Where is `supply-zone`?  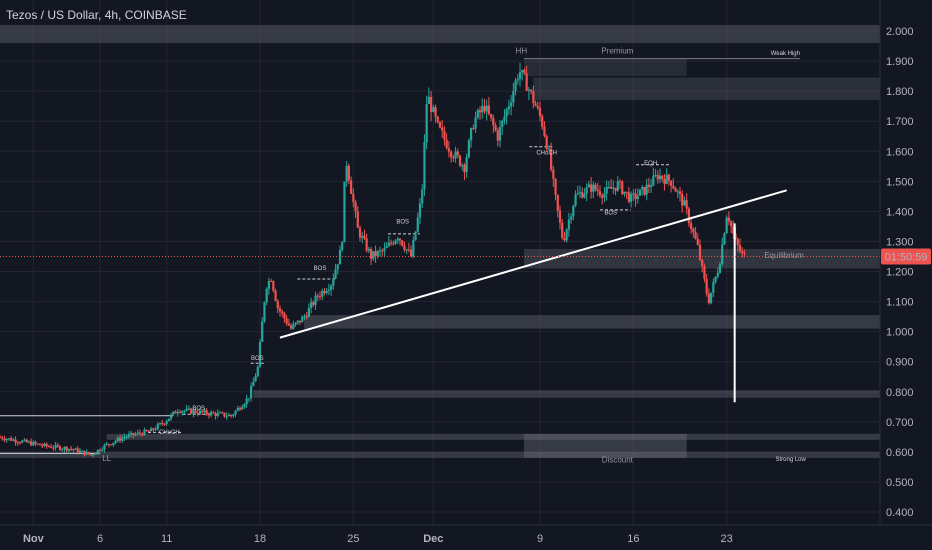
supply-zone is located at coordinates (706, 89).